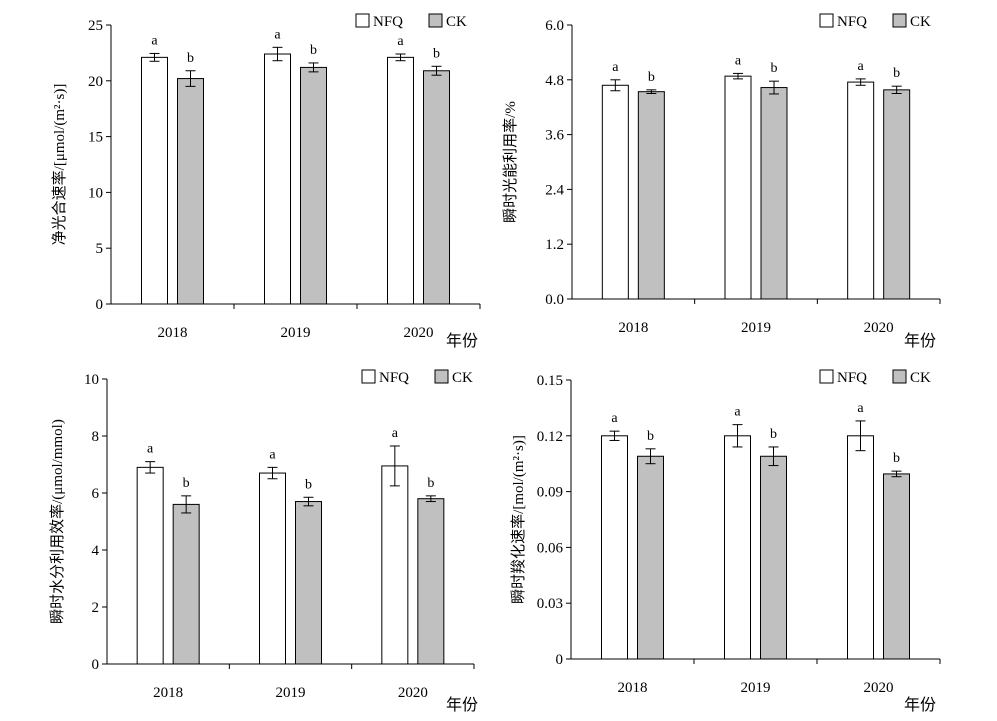 The image size is (997, 721). Describe the element at coordinates (554, 190) in the screenshot. I see `y-tick-label: 2.4` at that location.